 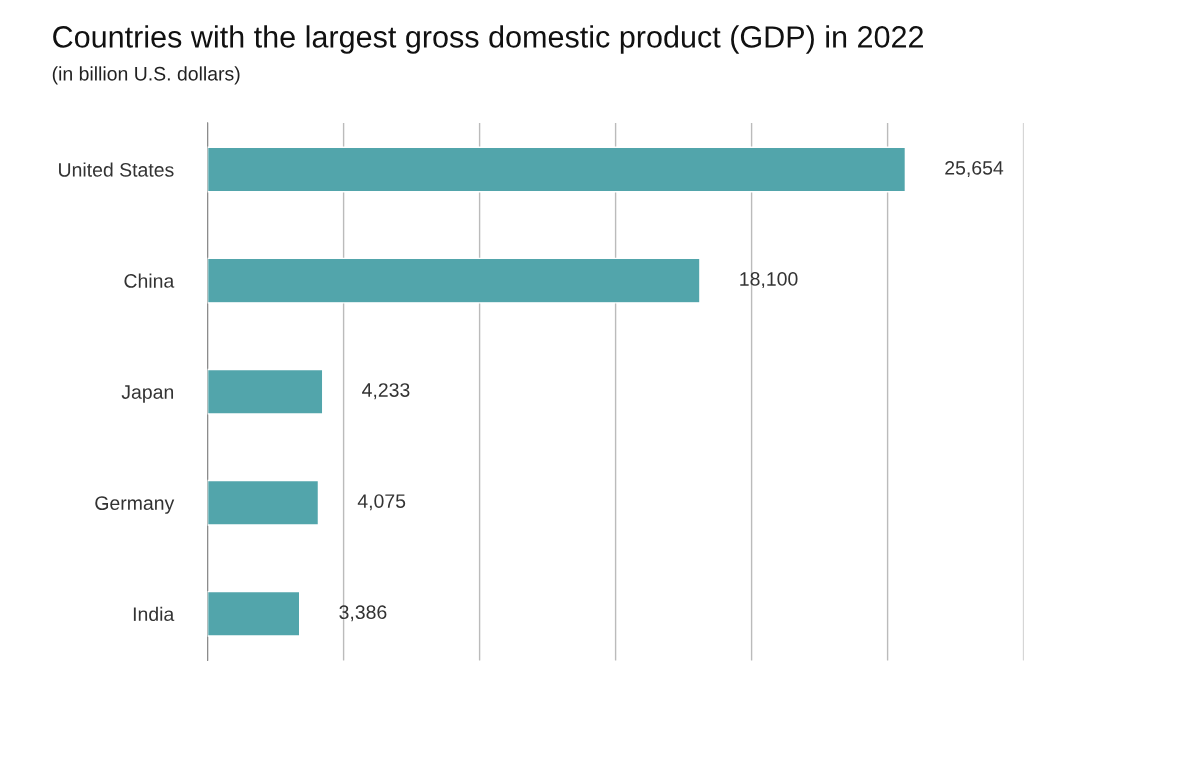 What do you see at coordinates (974, 169) in the screenshot?
I see `data-label: 25,654` at bounding box center [974, 169].